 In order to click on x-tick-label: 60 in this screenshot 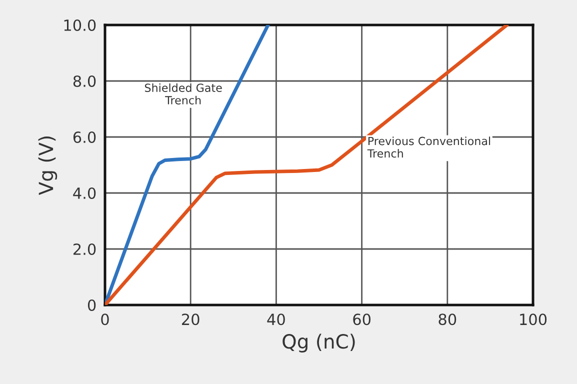, I will do `click(362, 320)`.